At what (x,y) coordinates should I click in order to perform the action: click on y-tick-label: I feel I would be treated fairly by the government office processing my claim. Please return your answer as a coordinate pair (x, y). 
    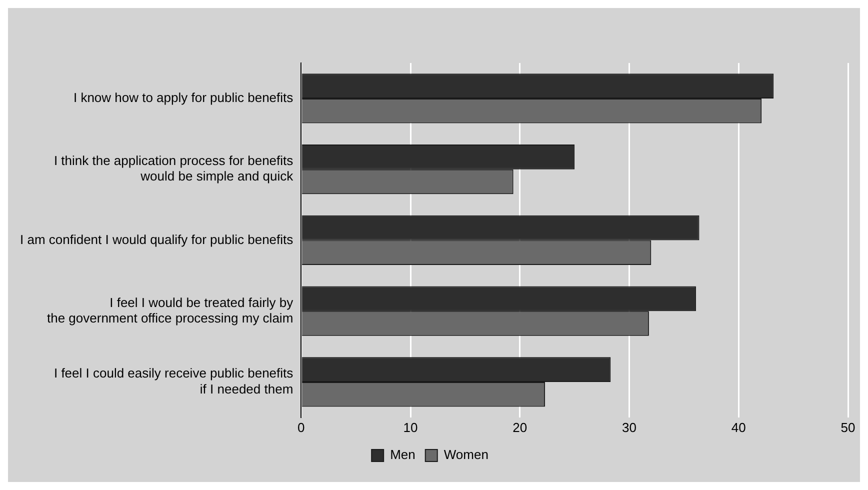
    Looking at the image, I should click on (170, 310).